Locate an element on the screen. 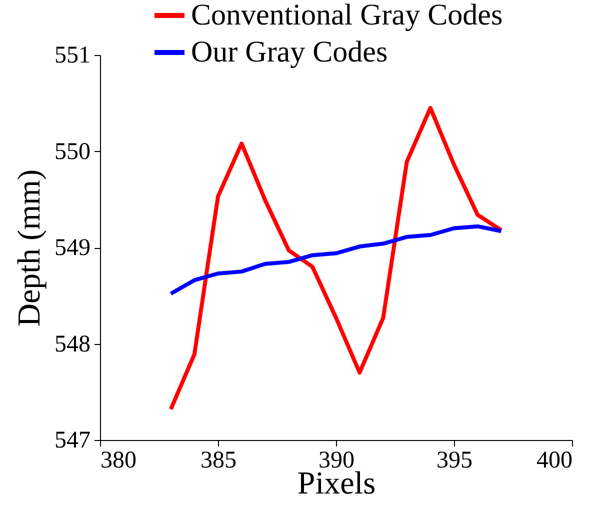 This screenshot has width=613, height=510. y-tick-label: 548 is located at coordinates (72, 344).